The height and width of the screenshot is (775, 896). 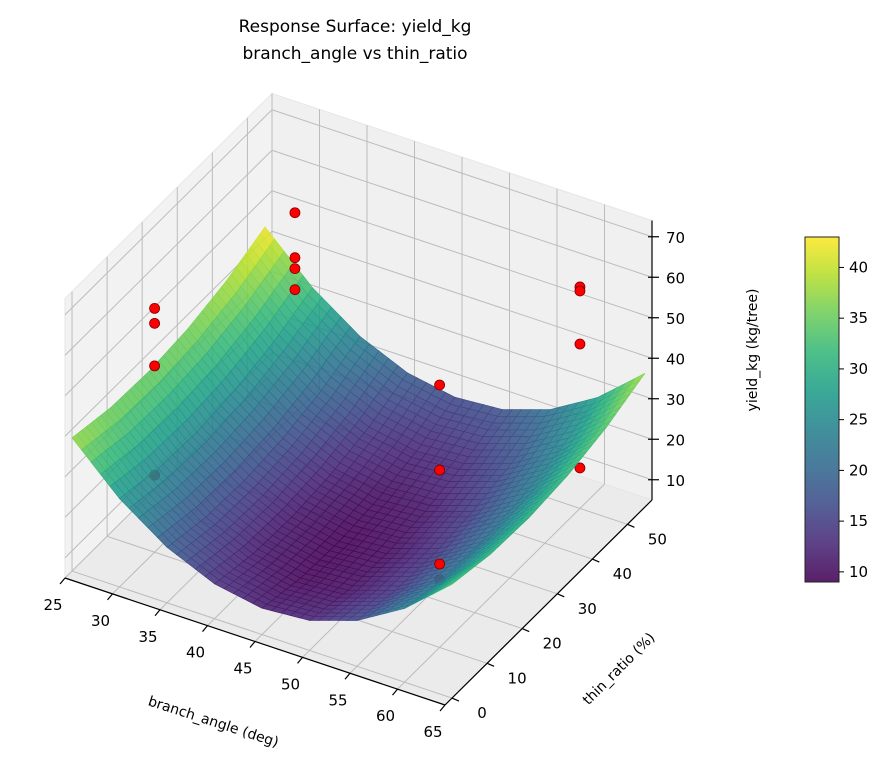 I want to click on y-tick-label: 0, so click(x=482, y=713).